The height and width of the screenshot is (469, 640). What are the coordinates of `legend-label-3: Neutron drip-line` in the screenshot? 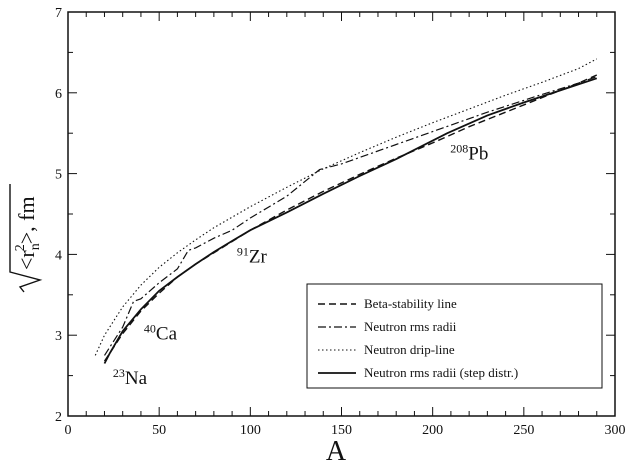 It's located at (409, 349).